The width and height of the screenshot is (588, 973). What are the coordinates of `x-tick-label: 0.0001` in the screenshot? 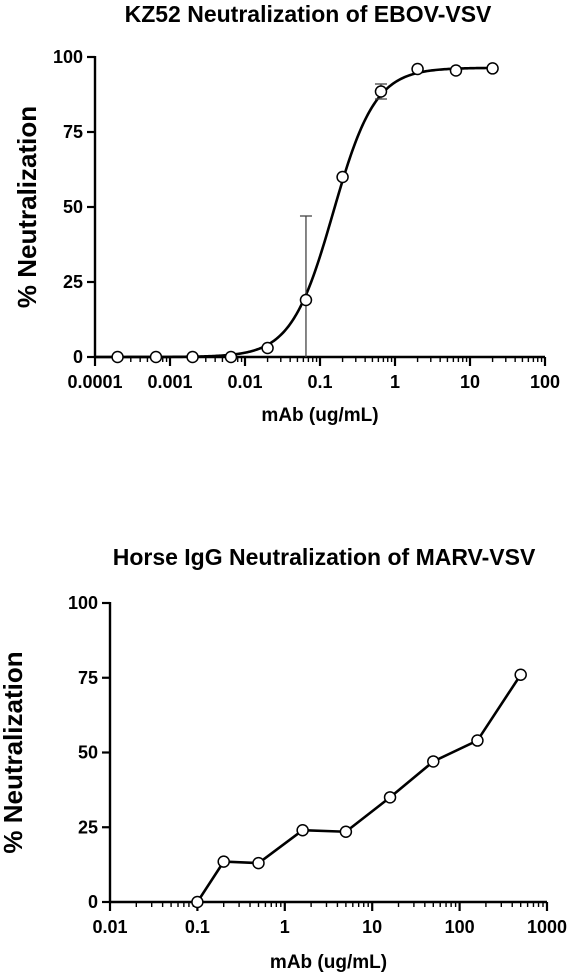 It's located at (94, 382).